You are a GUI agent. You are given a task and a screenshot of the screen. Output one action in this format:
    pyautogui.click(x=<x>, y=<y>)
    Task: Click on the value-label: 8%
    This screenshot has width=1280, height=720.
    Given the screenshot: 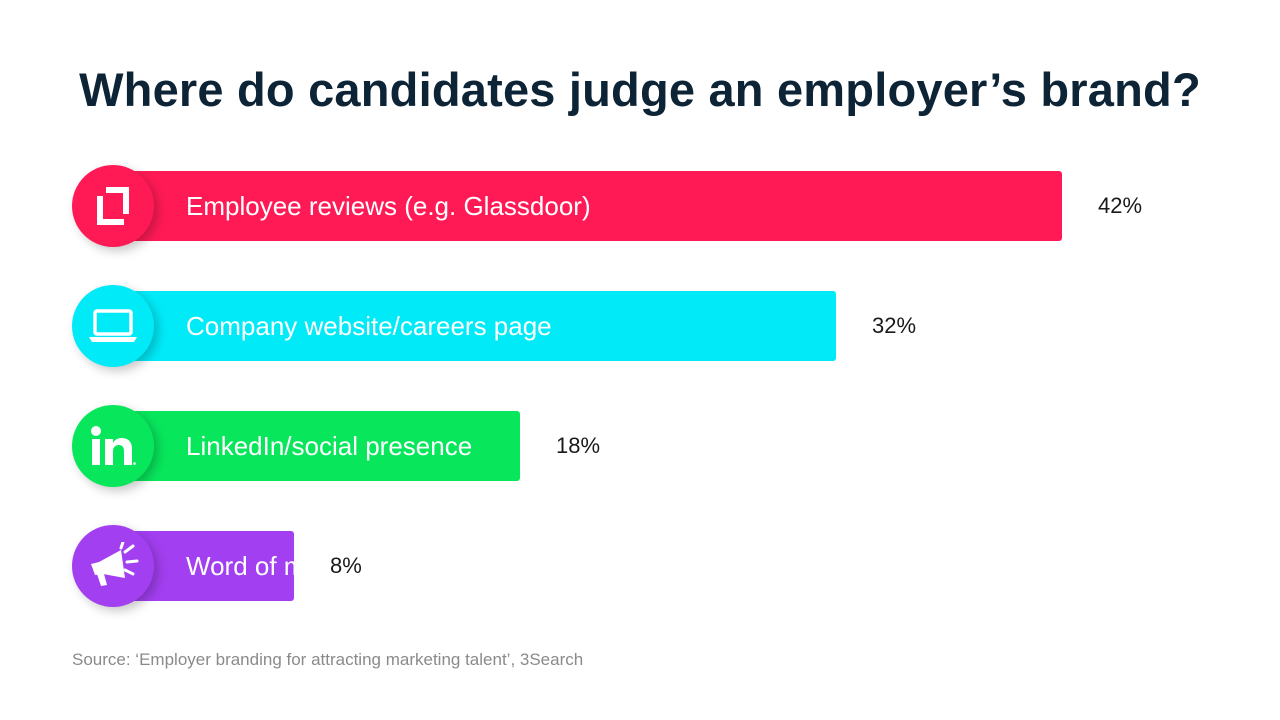 What is the action you would take?
    pyautogui.click(x=346, y=565)
    